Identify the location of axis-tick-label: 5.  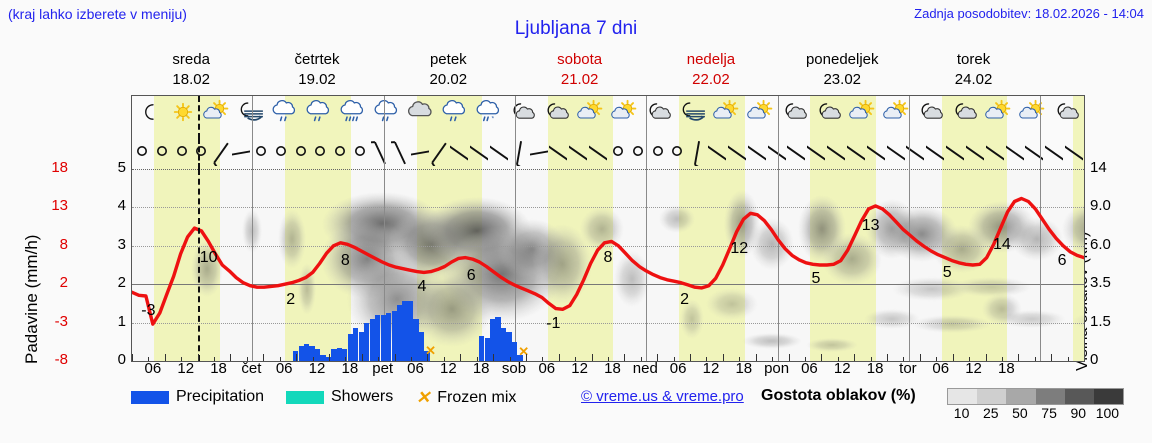
(121, 167).